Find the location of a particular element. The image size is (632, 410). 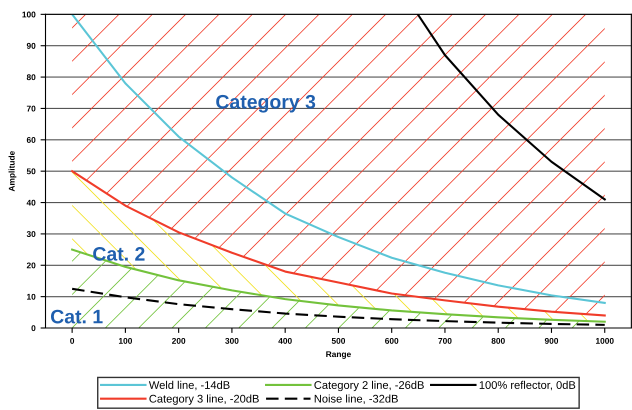

y-tick-label: 50 is located at coordinates (31, 171).